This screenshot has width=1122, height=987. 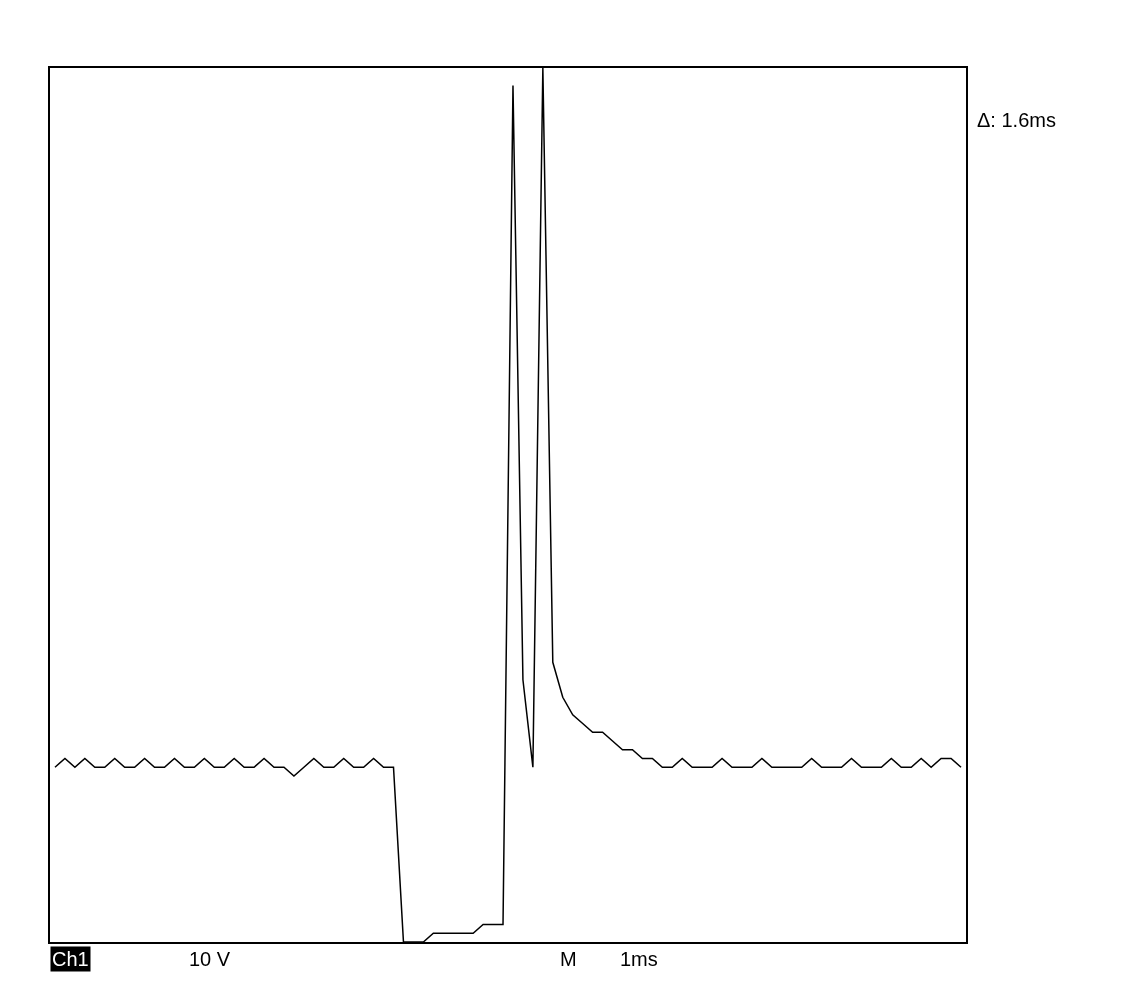 I want to click on text: Ch1, so click(x=70, y=959).